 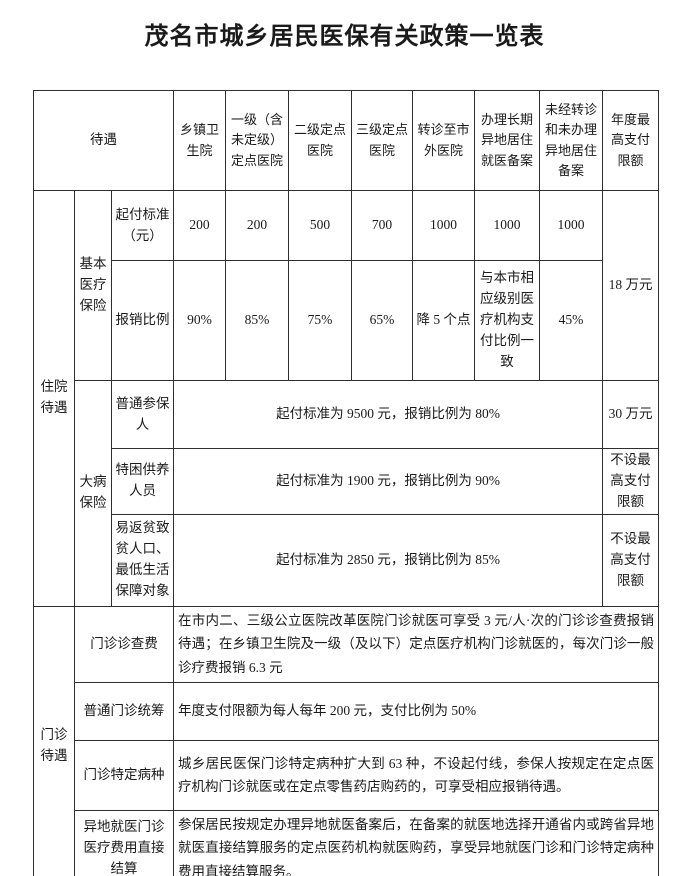 I want to click on header-cell-annual-cap: 年度最高支付限额, so click(x=631, y=140).